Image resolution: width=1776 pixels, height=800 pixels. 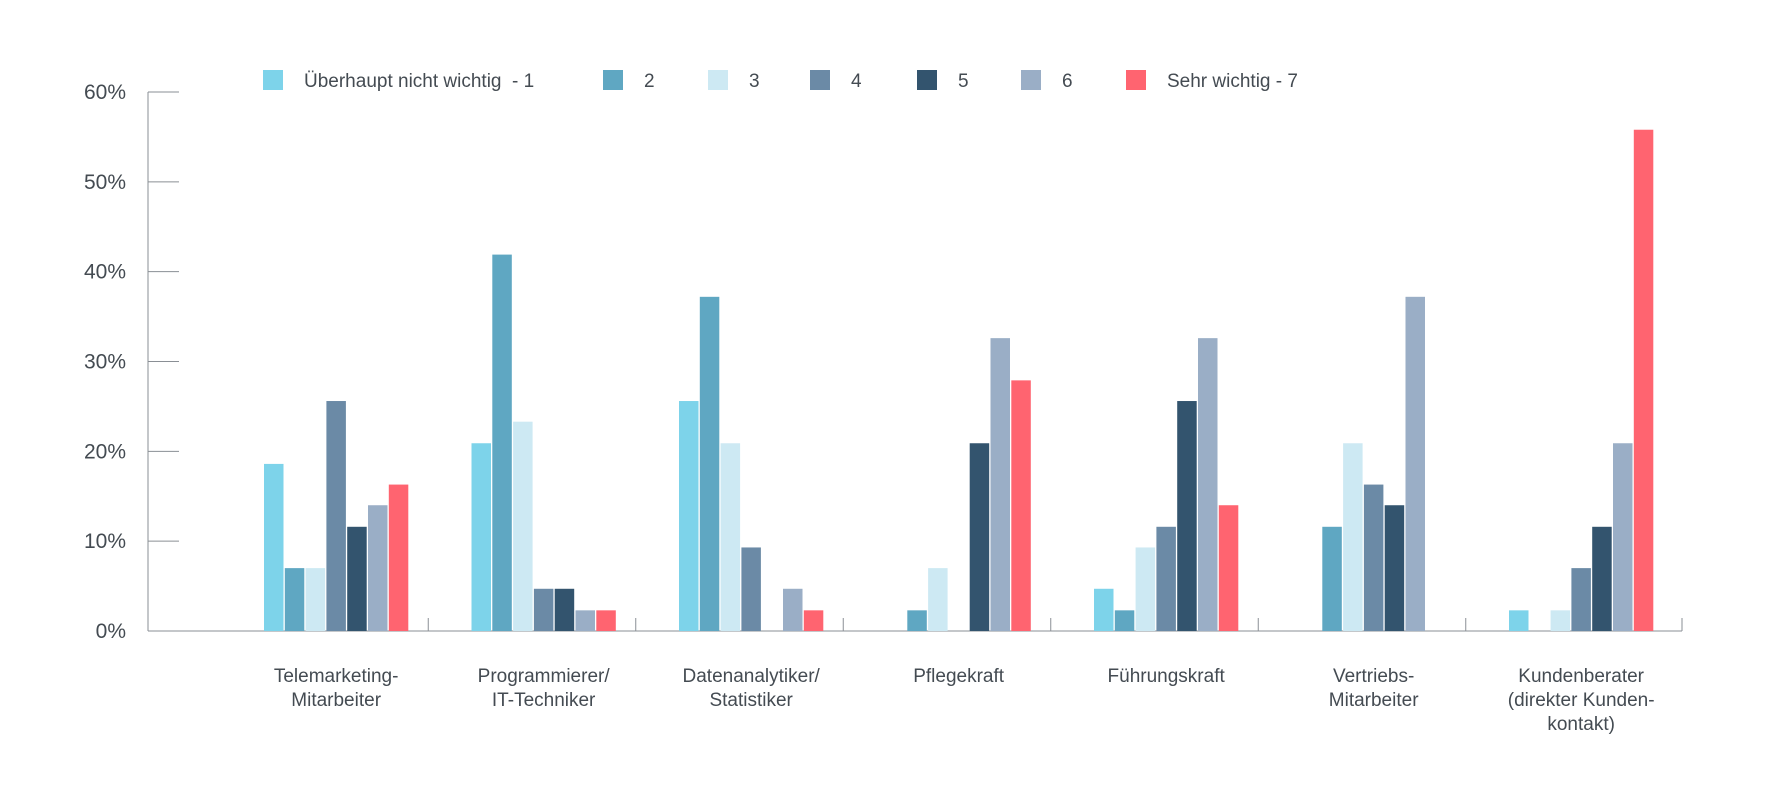 What do you see at coordinates (856, 81) in the screenshot?
I see `legend-label: 4` at bounding box center [856, 81].